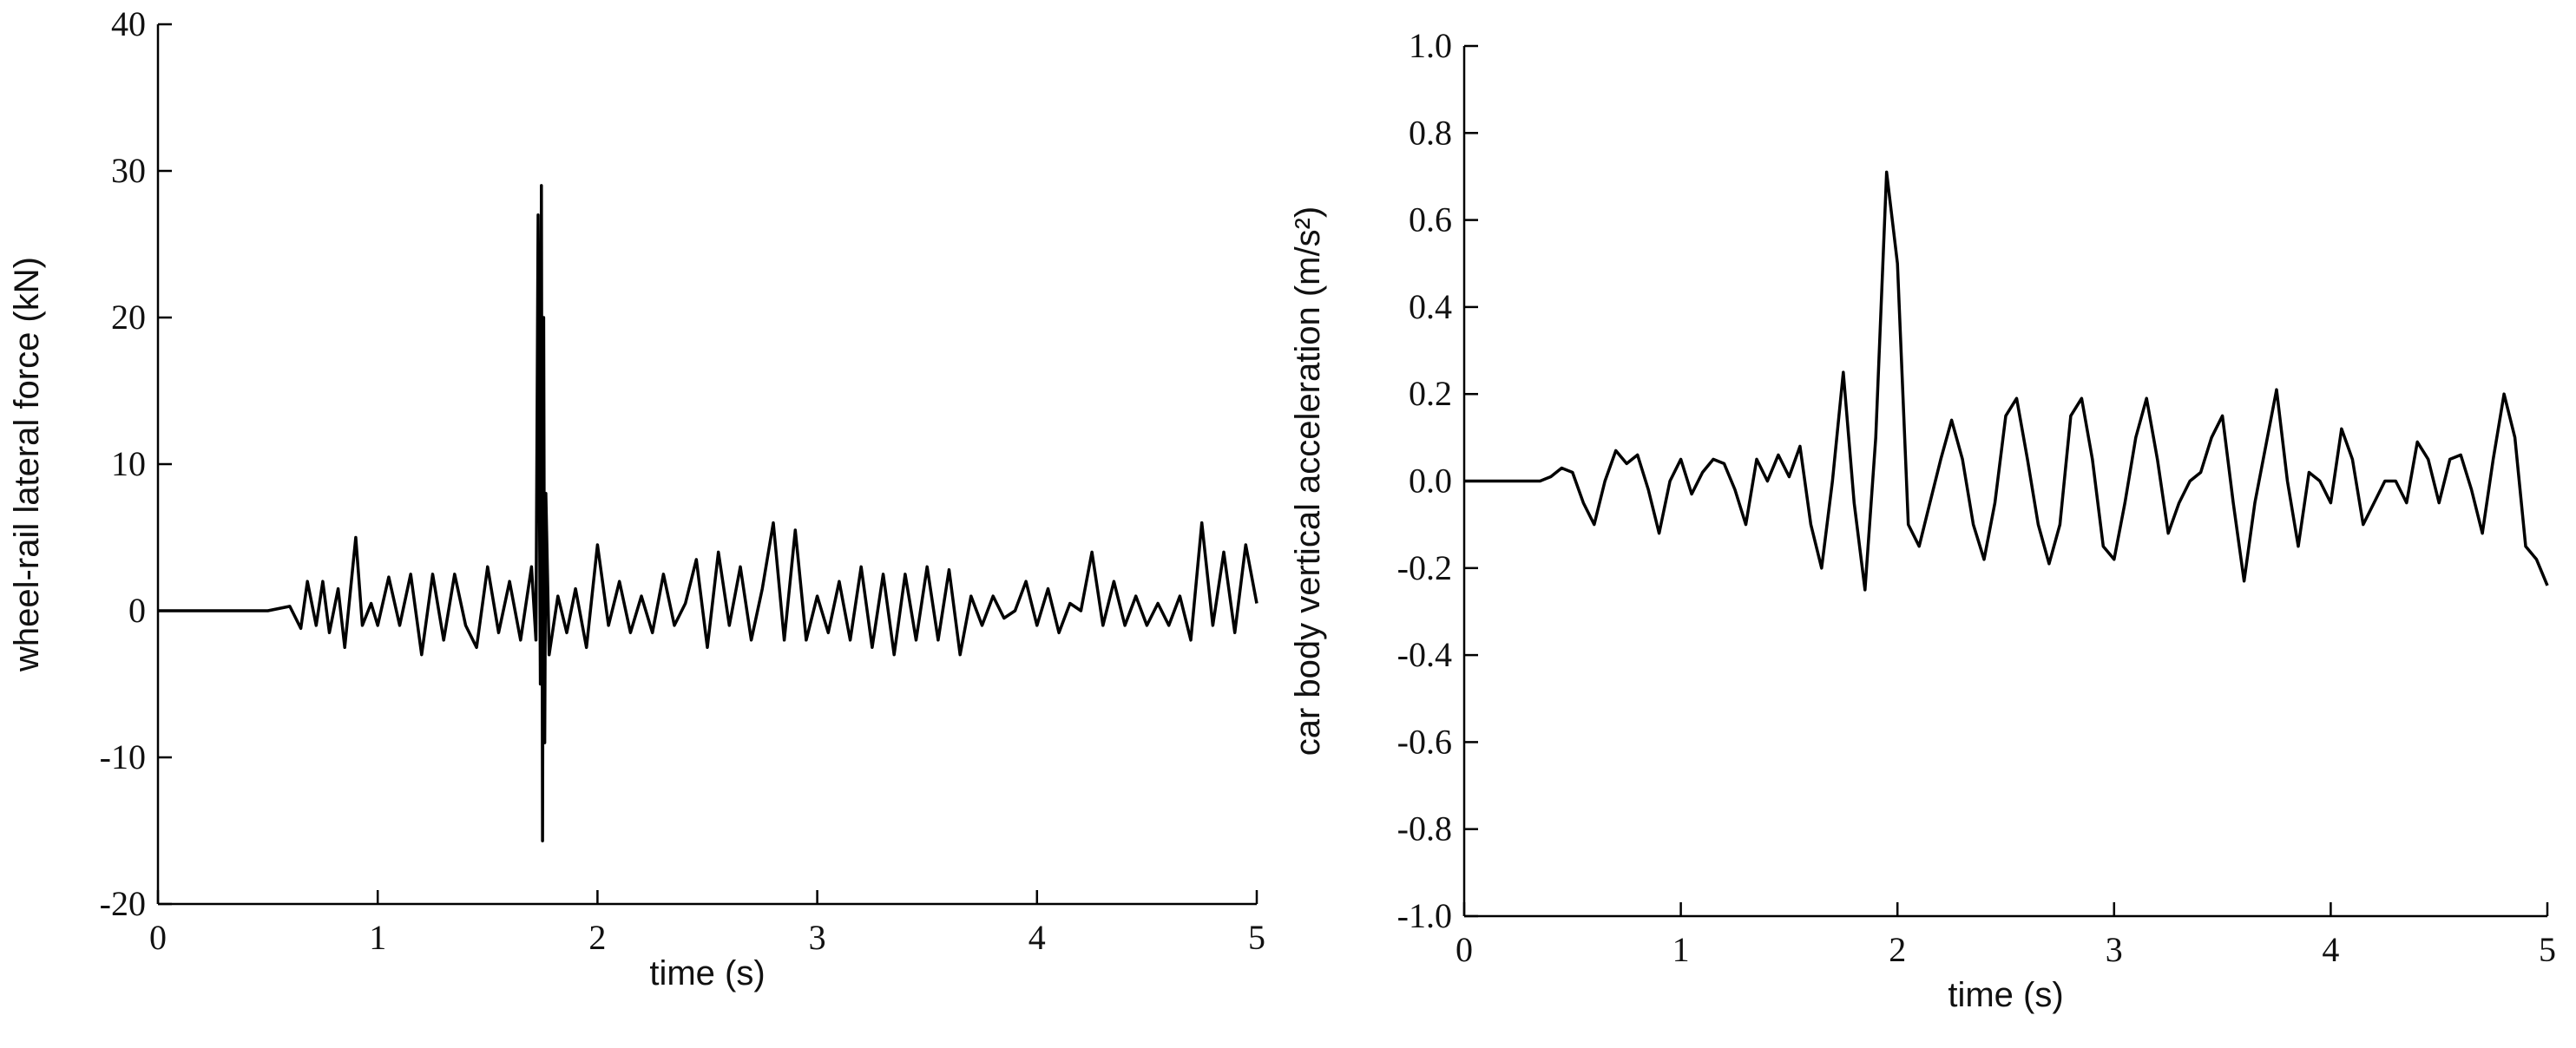 Image resolution: width=2576 pixels, height=1048 pixels. I want to click on y-tick-label: 40, so click(128, 23).